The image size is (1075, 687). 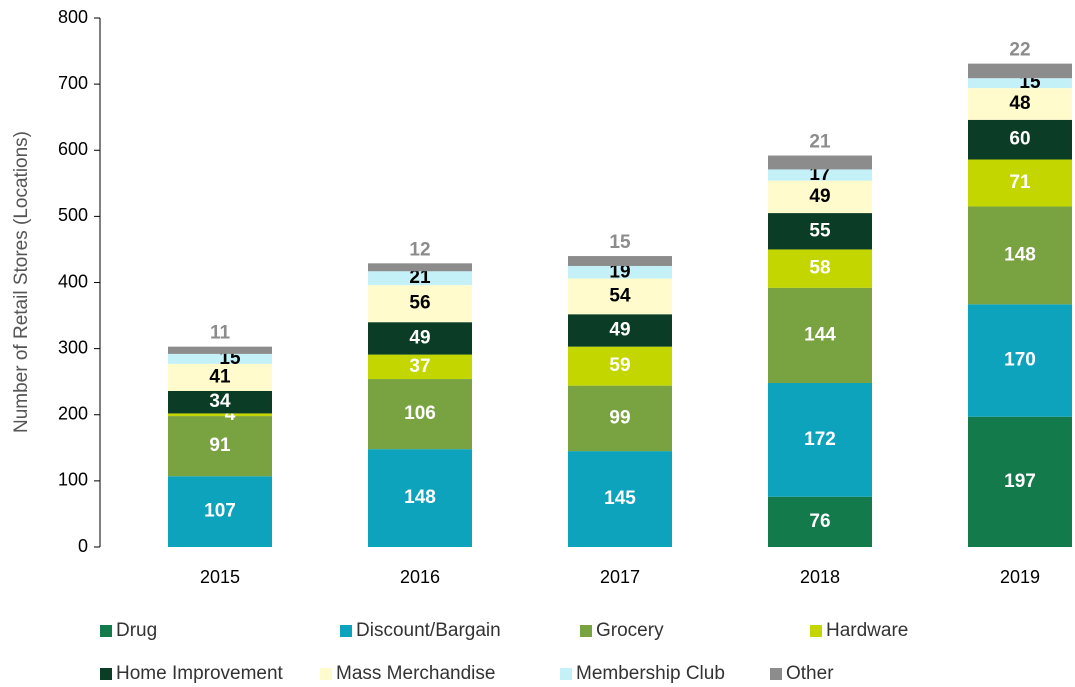 What do you see at coordinates (73, 17) in the screenshot?
I see `y-tick-label: 800` at bounding box center [73, 17].